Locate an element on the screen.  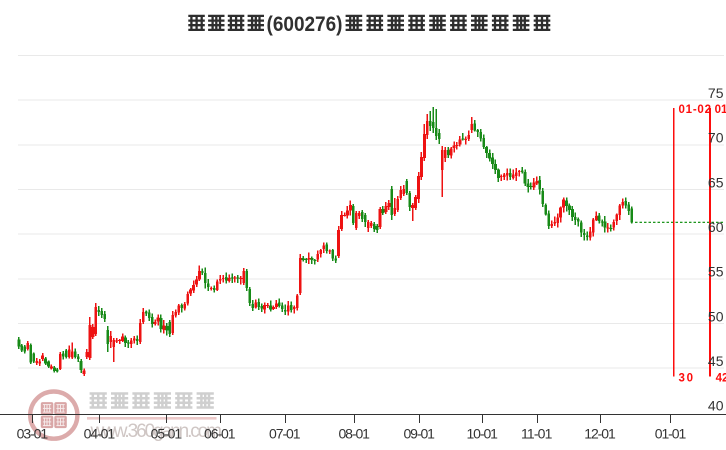
svg-text: 05-01 is located at coordinates (167, 434).